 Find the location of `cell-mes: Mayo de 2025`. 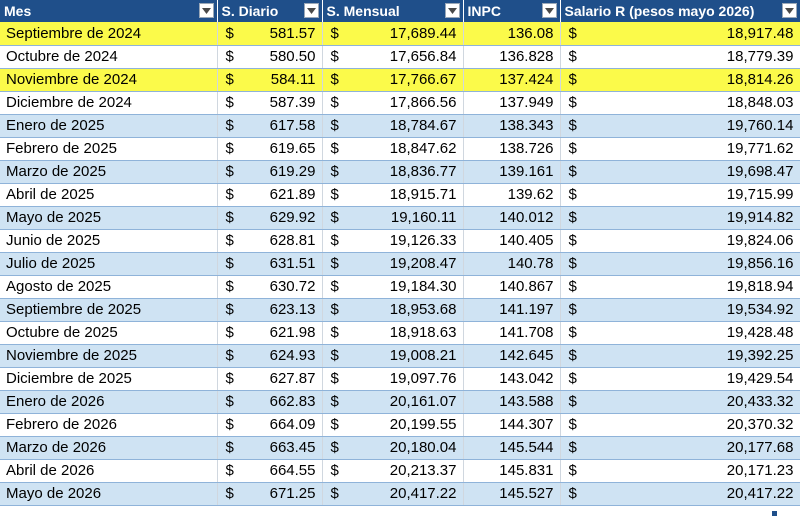

cell-mes: Mayo de 2025 is located at coordinates (109, 218).